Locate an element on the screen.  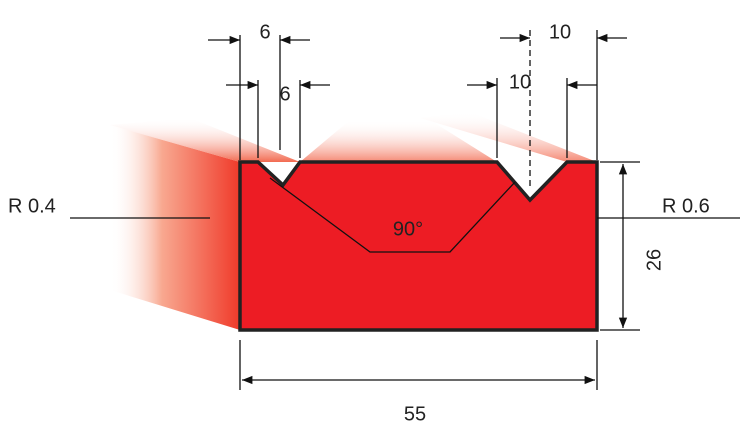
radius-label: R 0.6 is located at coordinates (686, 206).